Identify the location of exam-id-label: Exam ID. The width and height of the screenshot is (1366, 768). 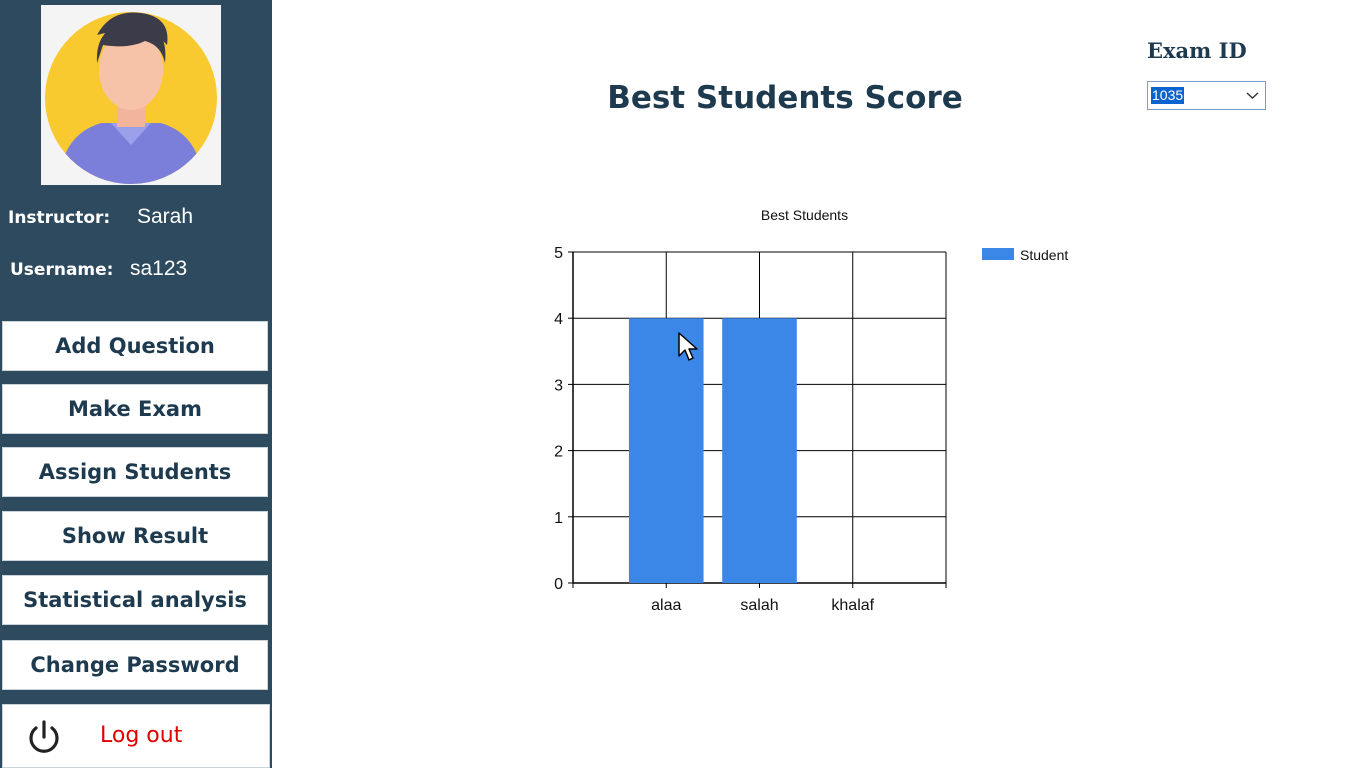
(1197, 50).